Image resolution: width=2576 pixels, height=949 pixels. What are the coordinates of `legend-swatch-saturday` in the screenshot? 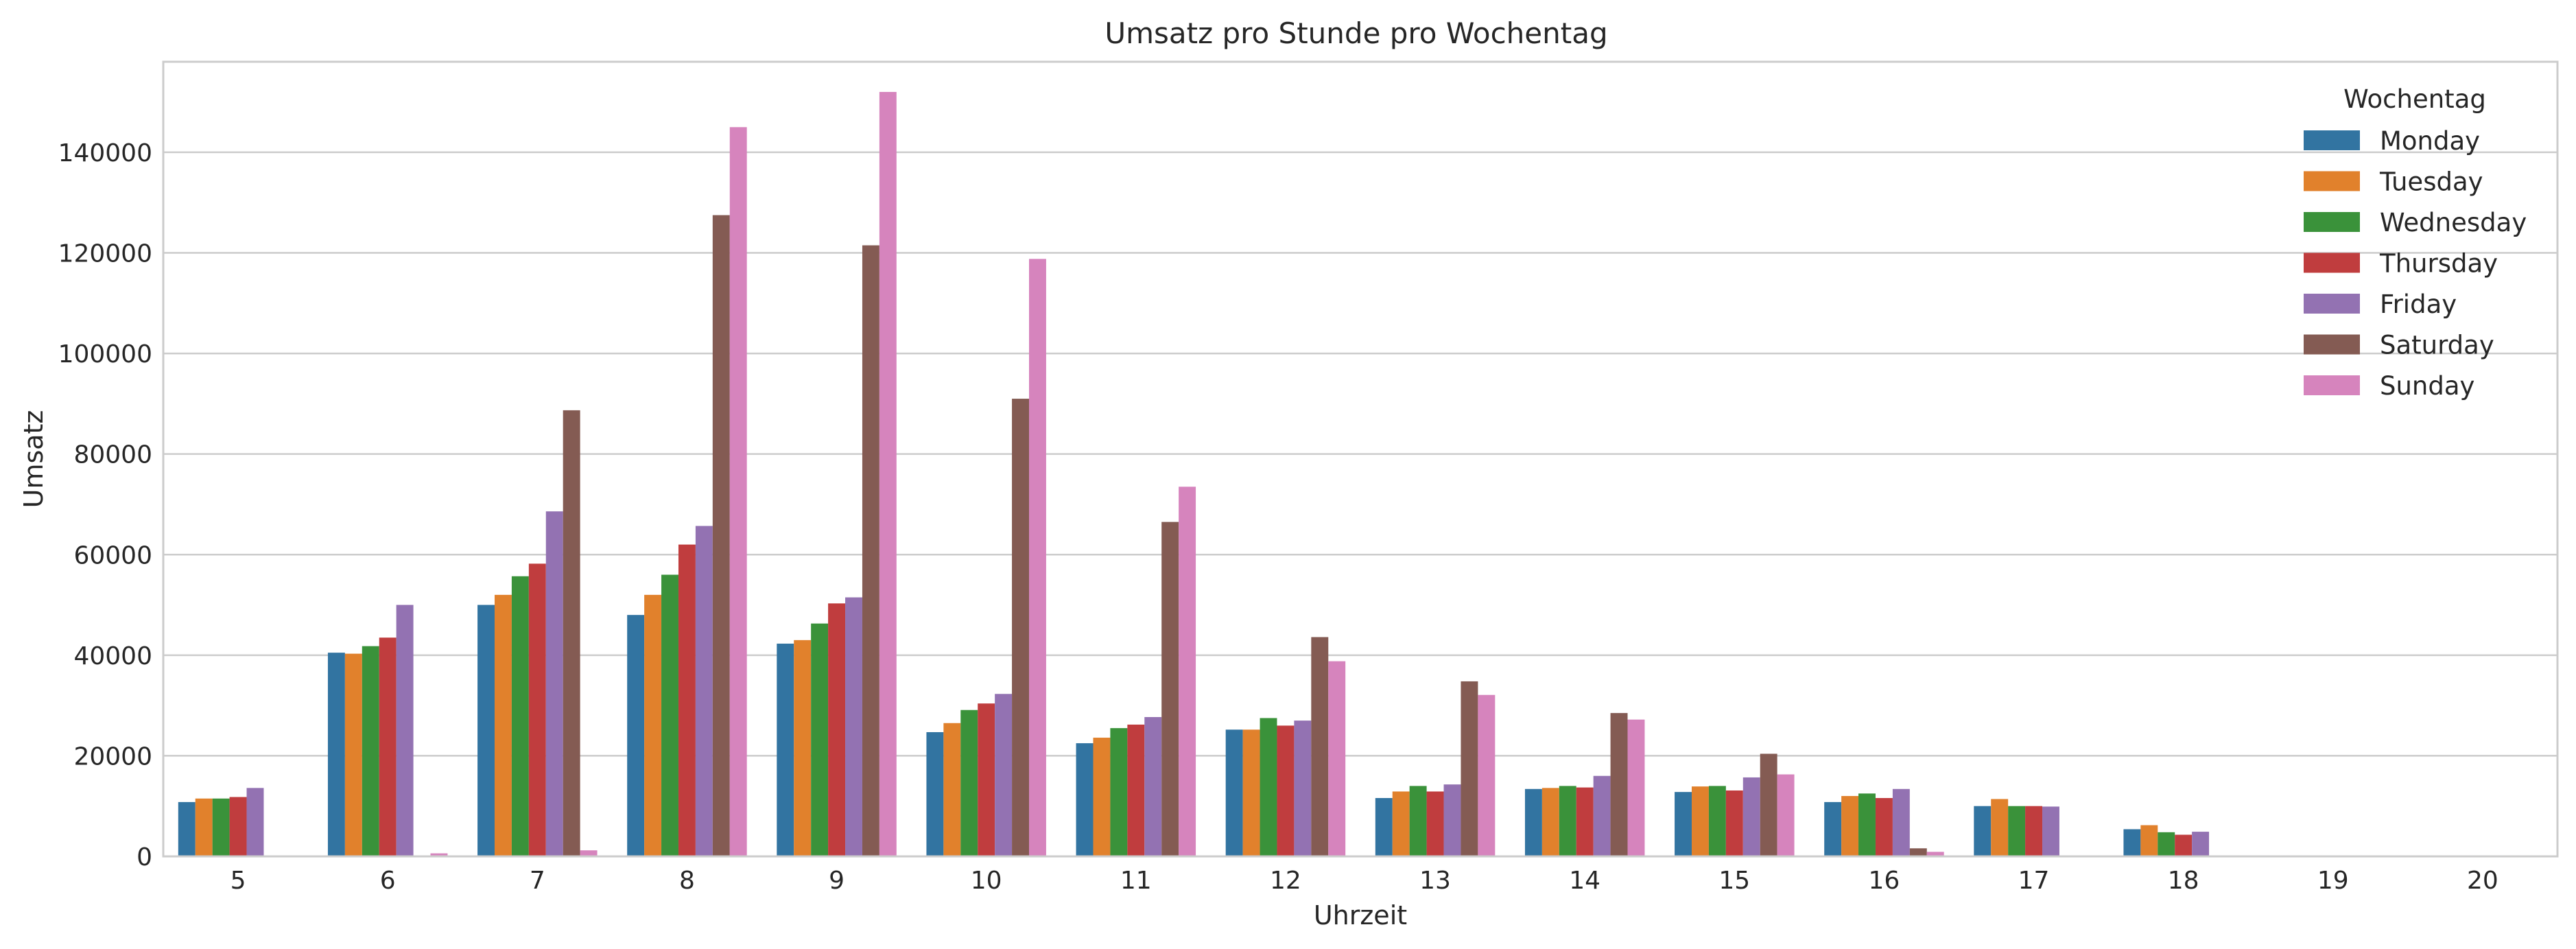 It's located at (2332, 344).